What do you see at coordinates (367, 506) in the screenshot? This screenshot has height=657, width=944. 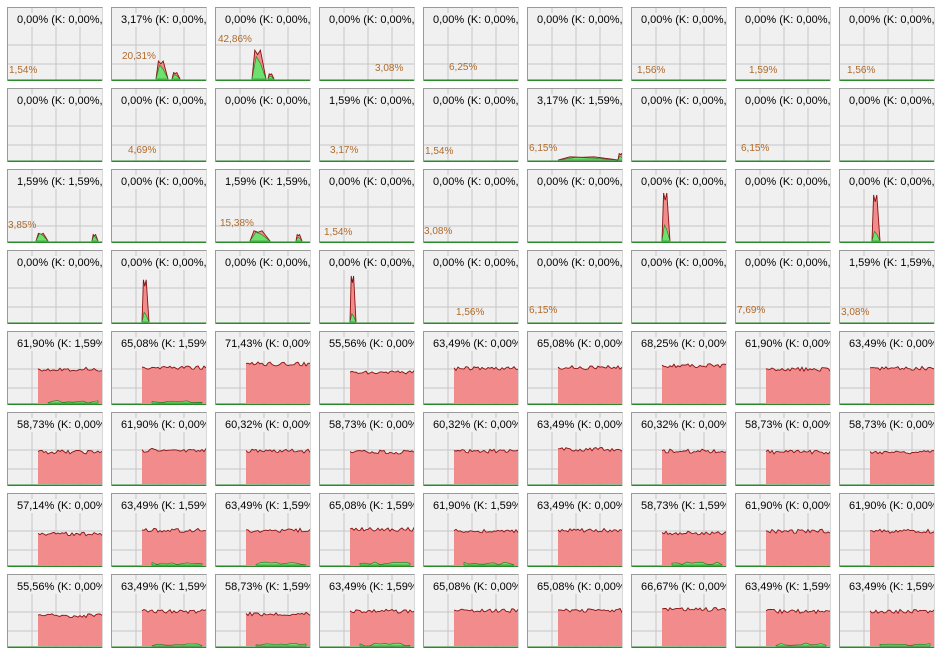 I see `cpu-usage-label: 65,08% (K: 1,59%,` at bounding box center [367, 506].